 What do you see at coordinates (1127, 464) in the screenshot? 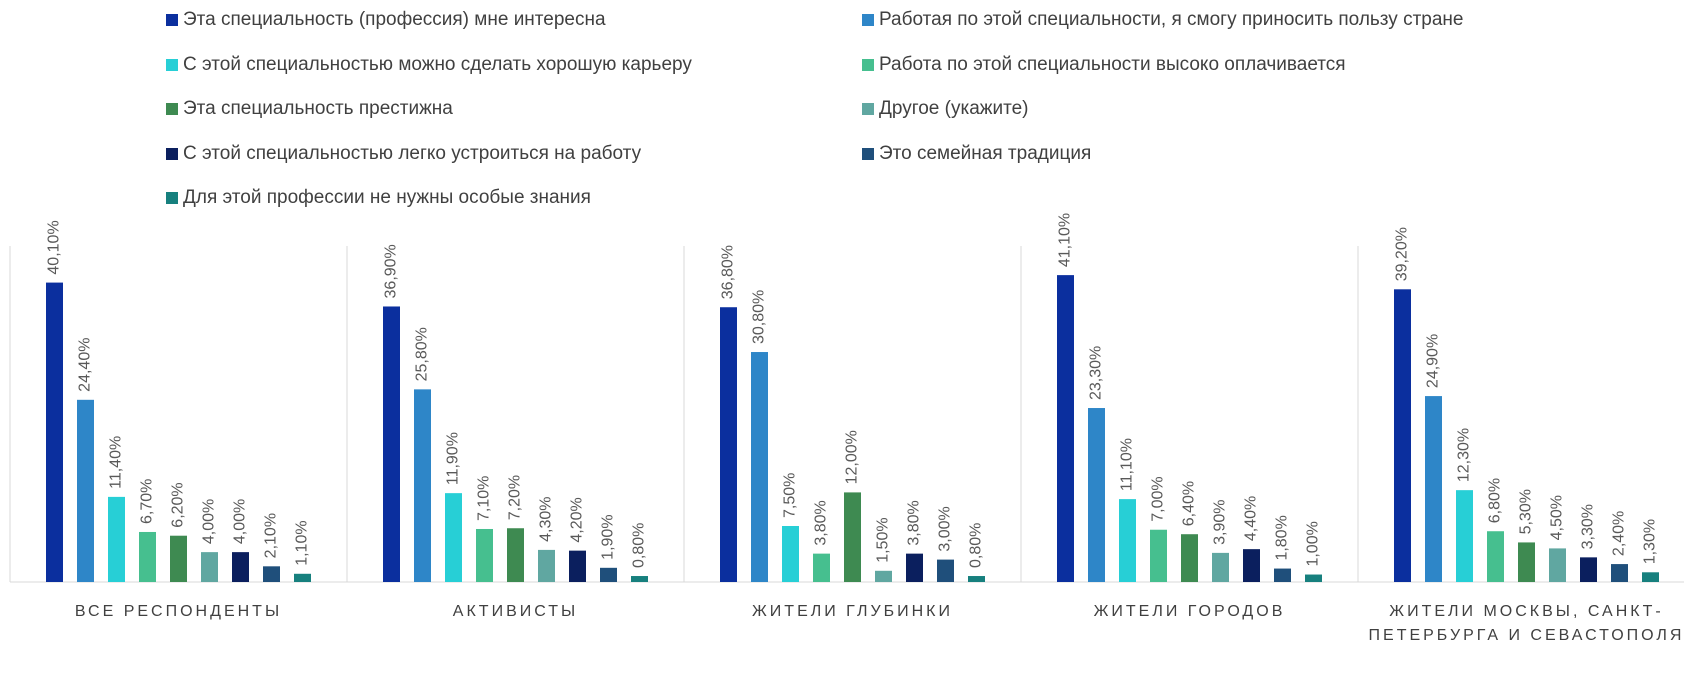
I see `value-label: 11,10%` at bounding box center [1127, 464].